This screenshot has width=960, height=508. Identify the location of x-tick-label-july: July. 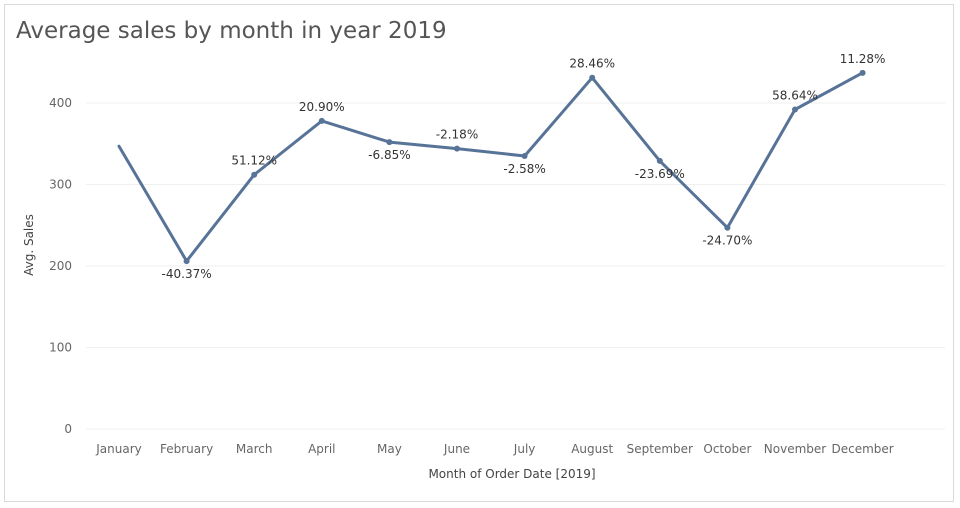
(524, 449).